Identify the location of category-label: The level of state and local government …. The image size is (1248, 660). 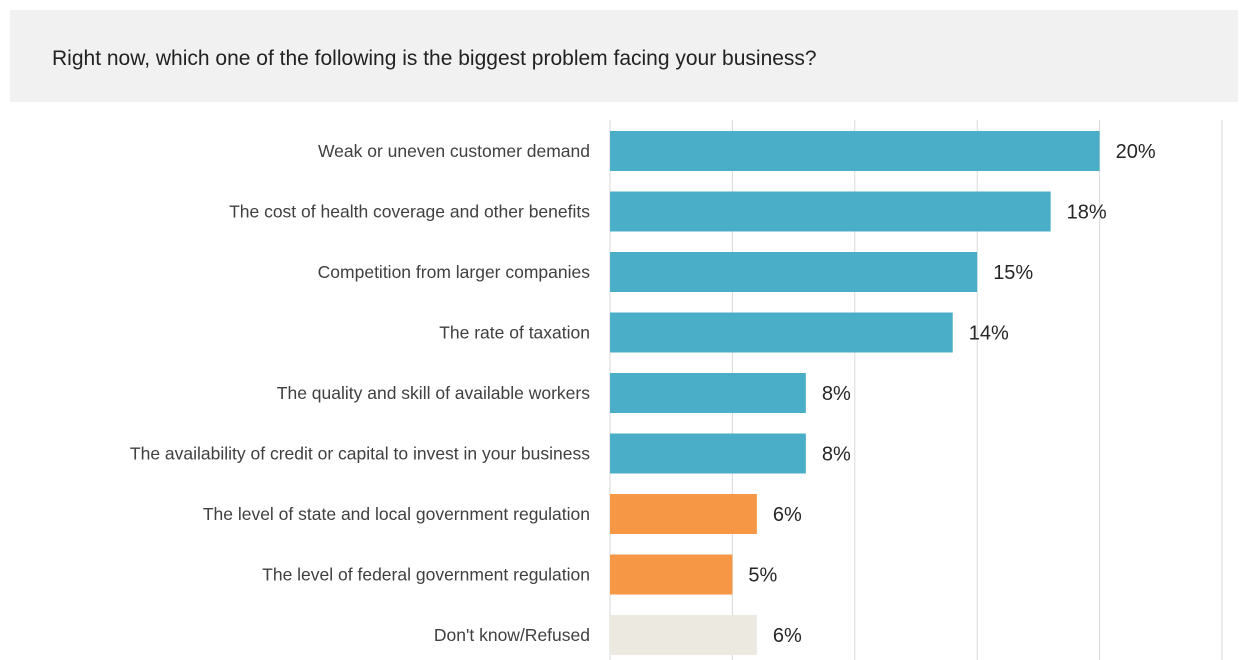
(396, 514).